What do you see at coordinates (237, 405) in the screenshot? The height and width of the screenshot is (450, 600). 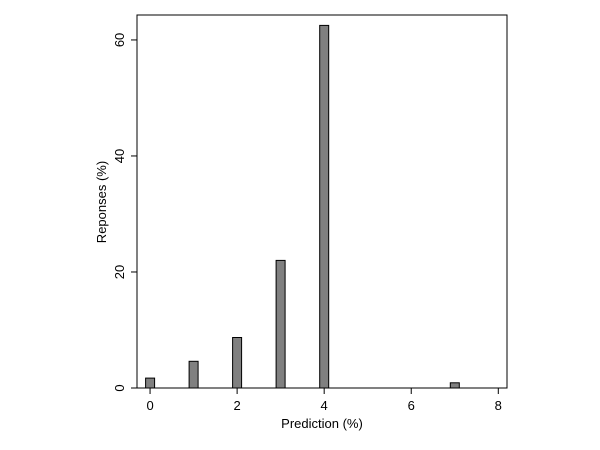 I see `x-tick-label-1: 2` at bounding box center [237, 405].